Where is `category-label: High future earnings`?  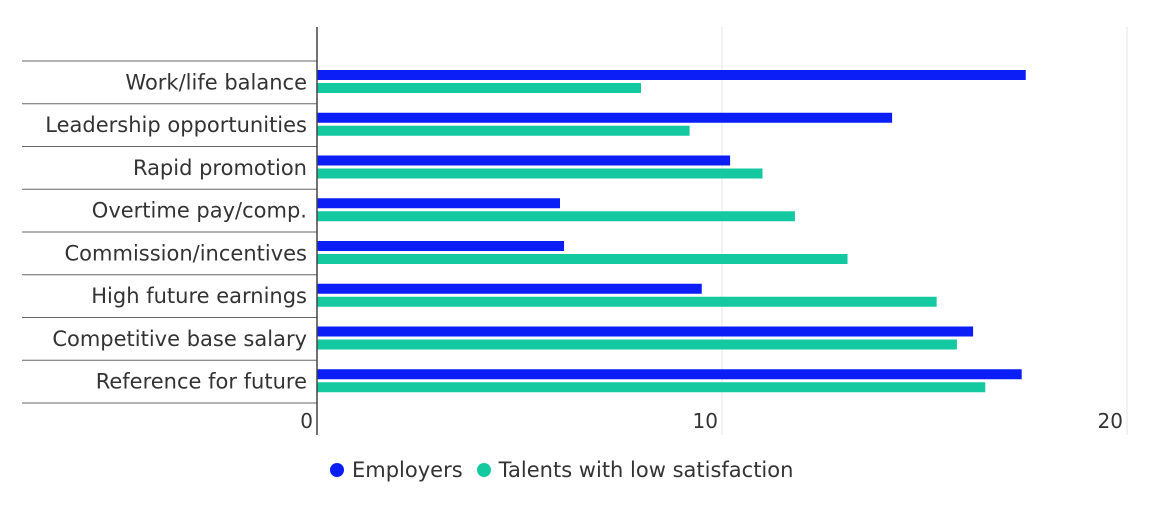 category-label: High future earnings is located at coordinates (199, 296).